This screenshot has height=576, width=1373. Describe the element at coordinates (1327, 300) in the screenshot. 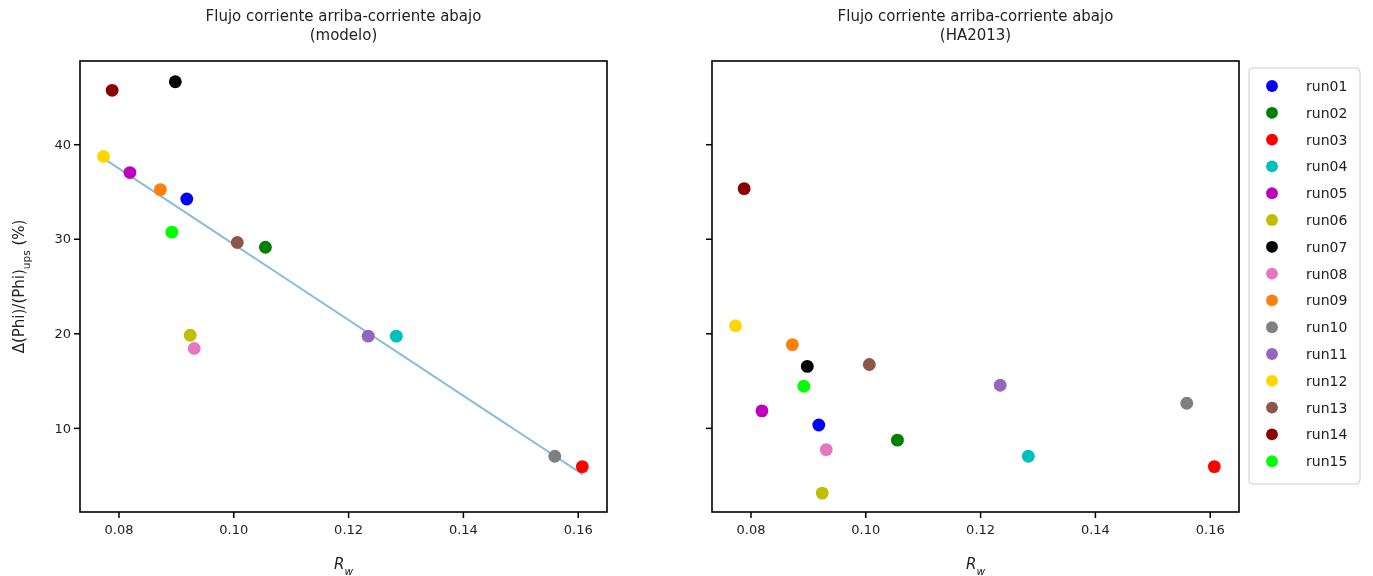

I see `legend-label: run09` at that location.